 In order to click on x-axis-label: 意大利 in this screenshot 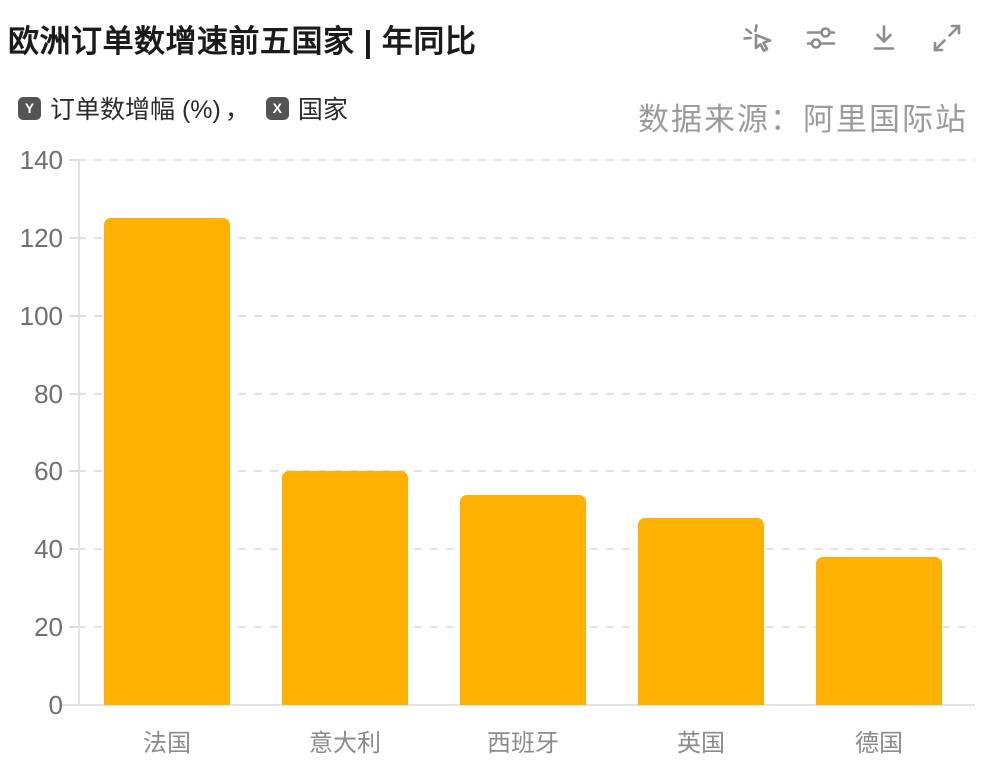, I will do `click(345, 743)`.